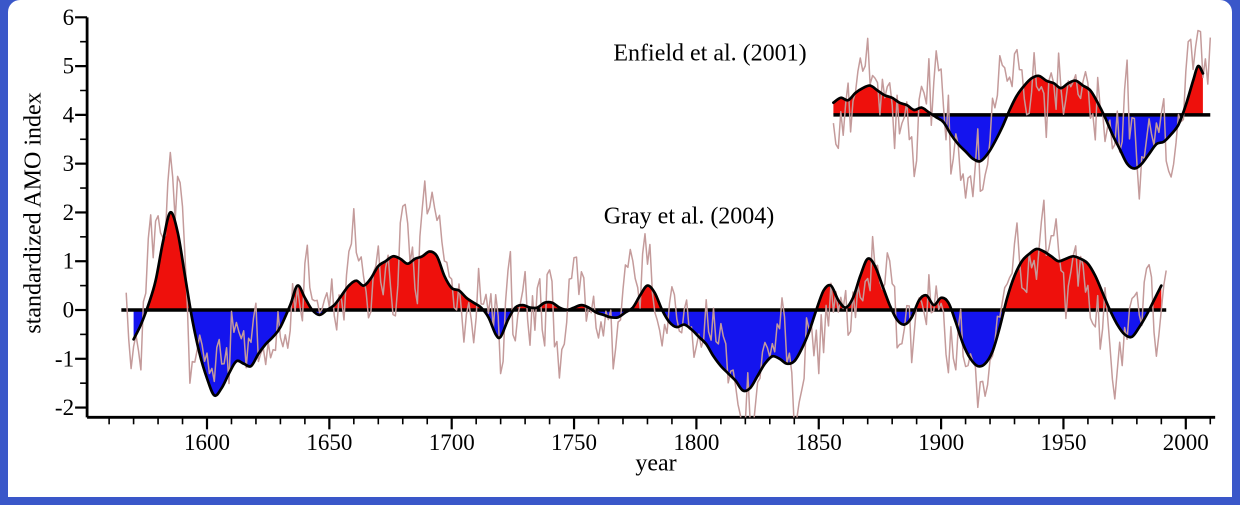 Image resolution: width=1240 pixels, height=505 pixels. Describe the element at coordinates (696, 442) in the screenshot. I see `svg-text: 1800` at that location.